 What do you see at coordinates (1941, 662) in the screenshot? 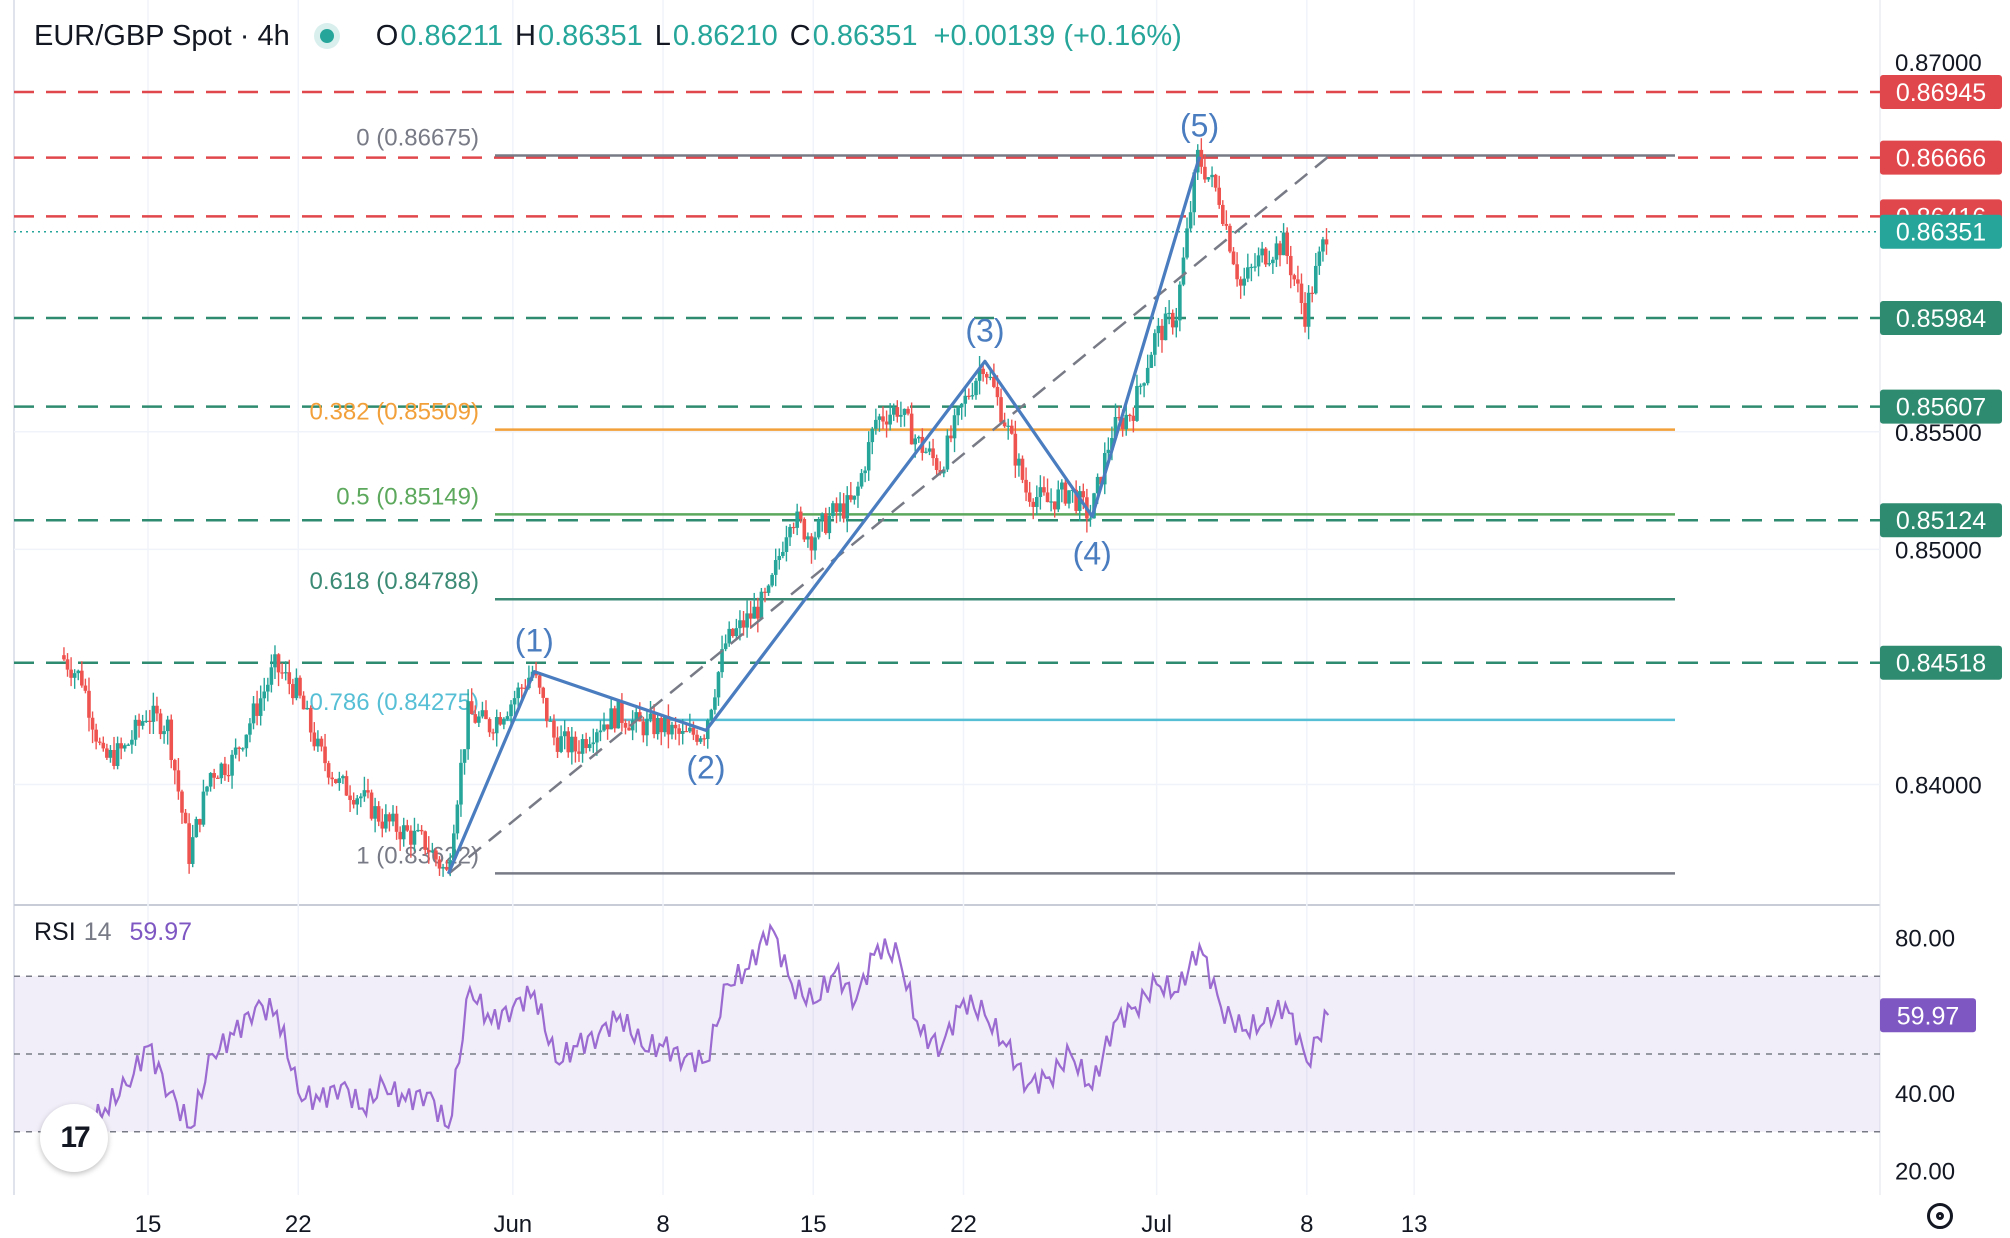
I see `level-tag-0.84518` at bounding box center [1941, 662].